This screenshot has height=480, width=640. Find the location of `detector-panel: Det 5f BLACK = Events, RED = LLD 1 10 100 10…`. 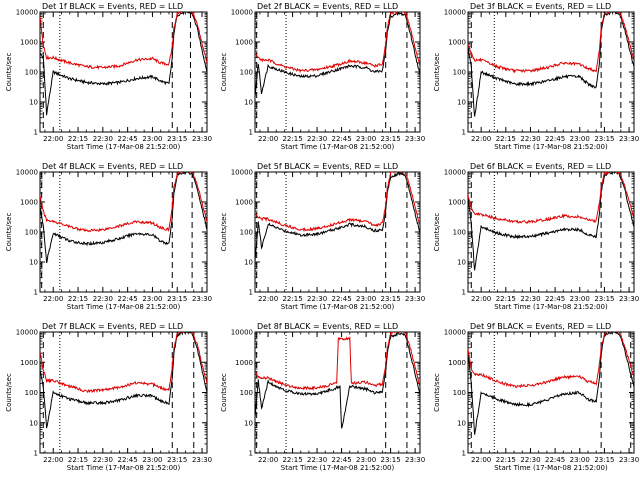

detector-panel: Det 5f BLACK = Events, RED = LLD 1 10 100 10… is located at coordinates (322, 236).